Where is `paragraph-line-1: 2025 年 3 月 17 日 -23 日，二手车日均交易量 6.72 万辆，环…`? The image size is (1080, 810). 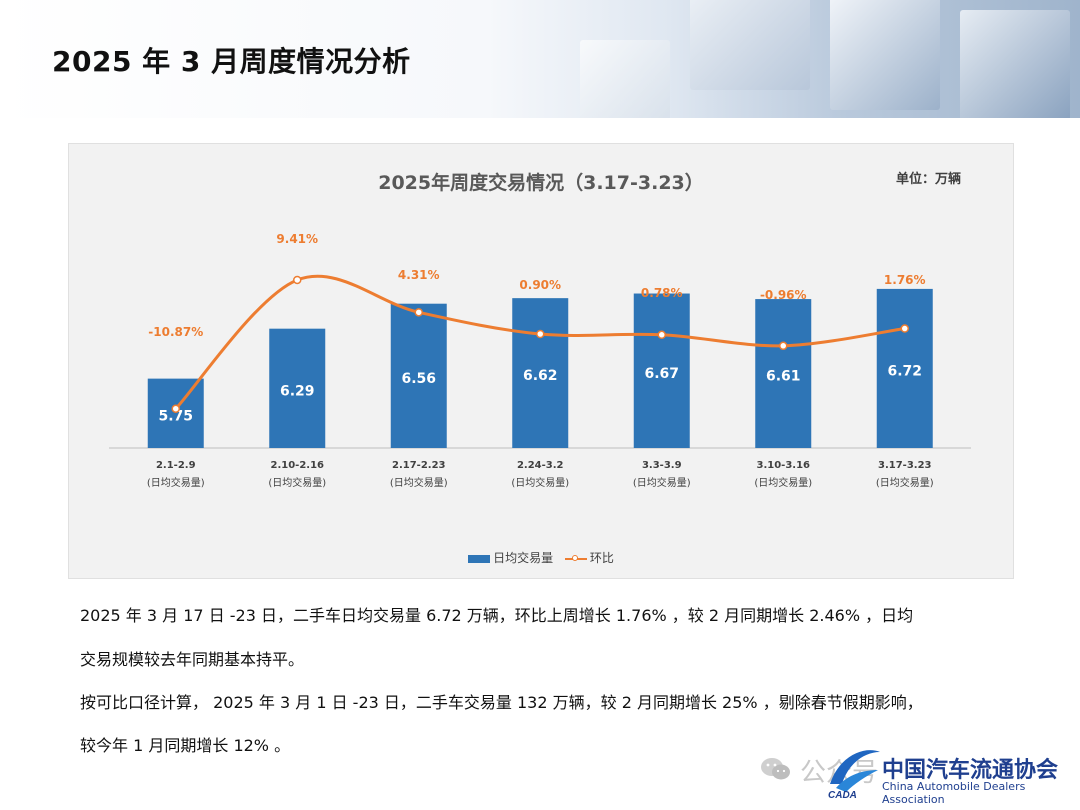
paragraph-line-1: 2025 年 3 月 17 日 -23 日，二手车日均交易量 6.72 万辆，环… is located at coordinates (497, 615).